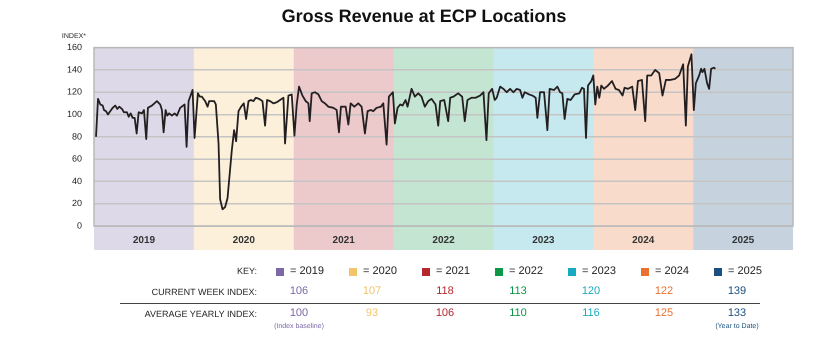 Image resolution: width=825 pixels, height=338 pixels. Describe the element at coordinates (74, 47) in the screenshot. I see `y-tick-label: 160` at that location.